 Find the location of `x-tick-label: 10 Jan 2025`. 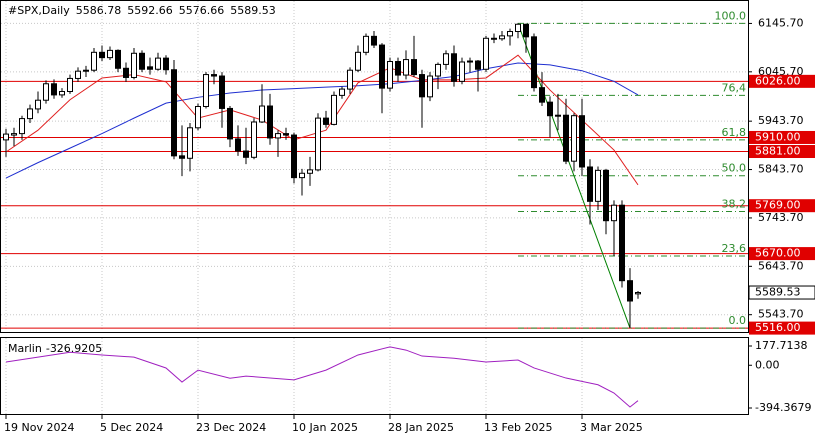

x-tick-label: 10 Jan 2025 is located at coordinates (325, 427).